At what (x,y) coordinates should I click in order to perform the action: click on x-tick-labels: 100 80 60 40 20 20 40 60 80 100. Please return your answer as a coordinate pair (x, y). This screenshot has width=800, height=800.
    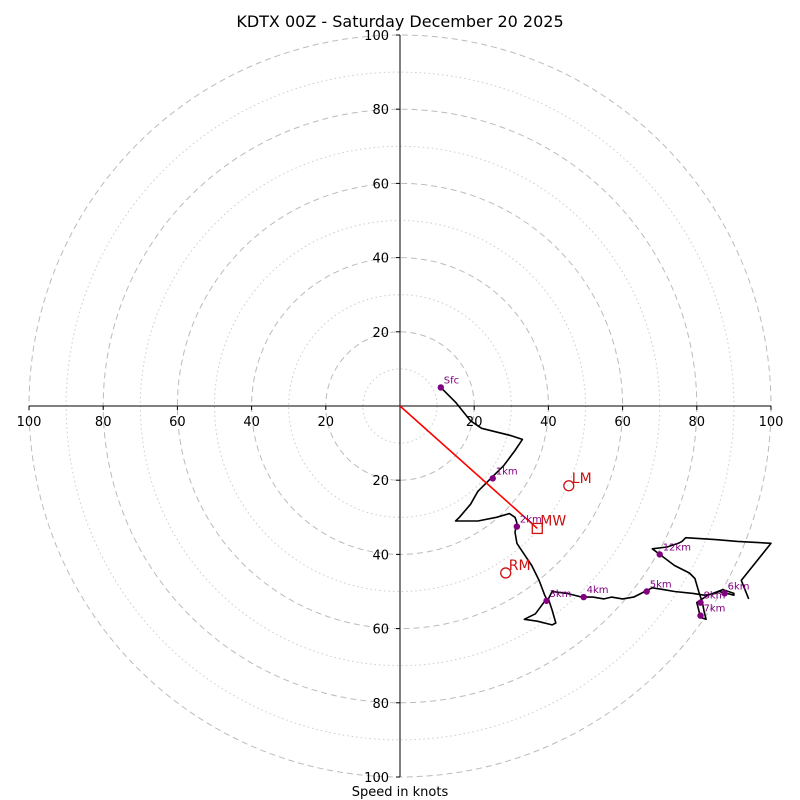
    Looking at the image, I should click on (400, 418).